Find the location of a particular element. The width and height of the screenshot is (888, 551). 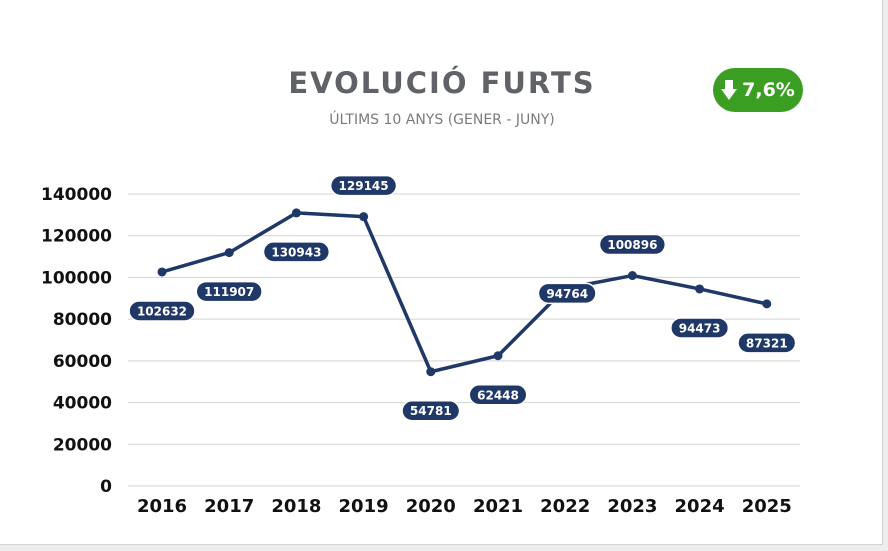

x-tick-label: 2018 is located at coordinates (296, 506).